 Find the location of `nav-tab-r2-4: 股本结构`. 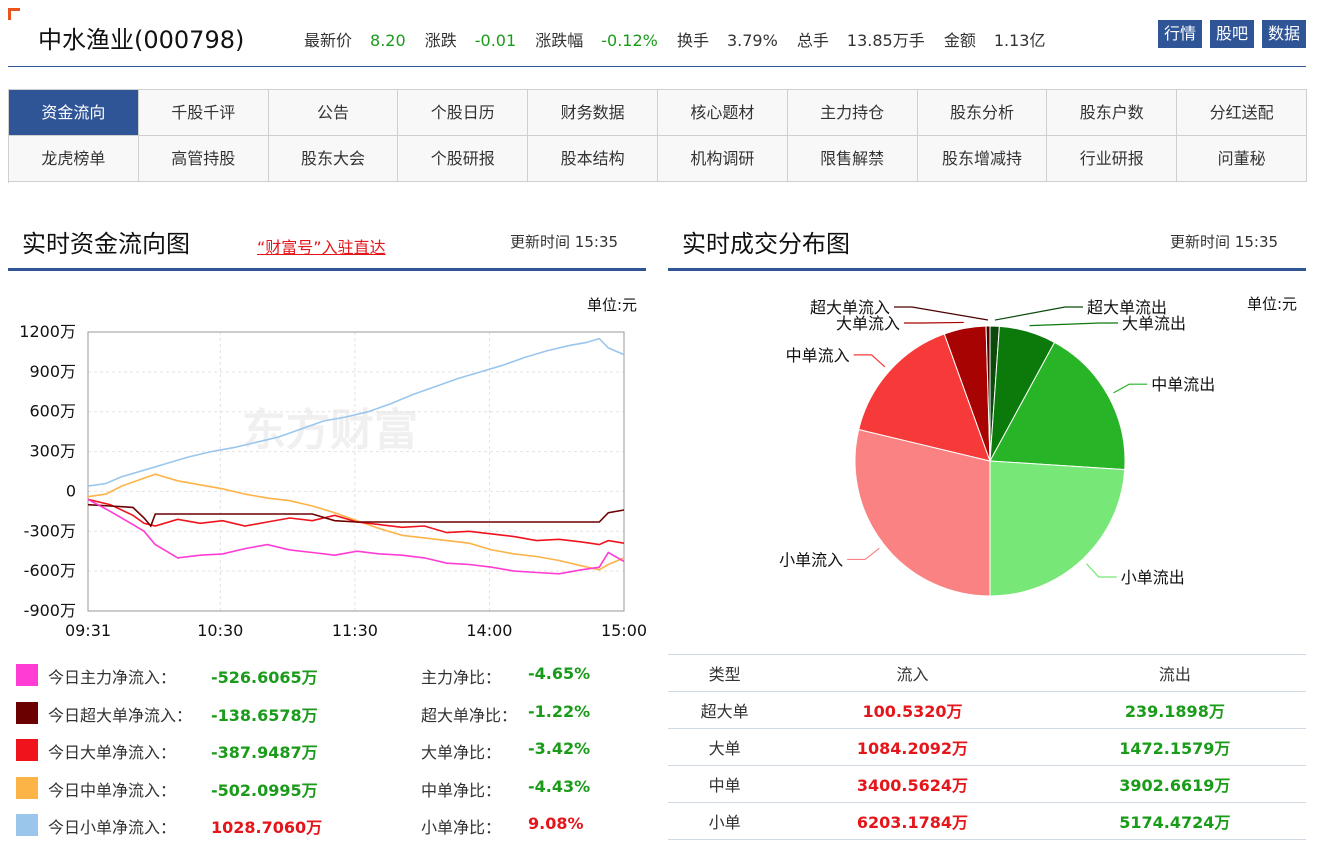

nav-tab-r2-4: 股本结构 is located at coordinates (593, 159).